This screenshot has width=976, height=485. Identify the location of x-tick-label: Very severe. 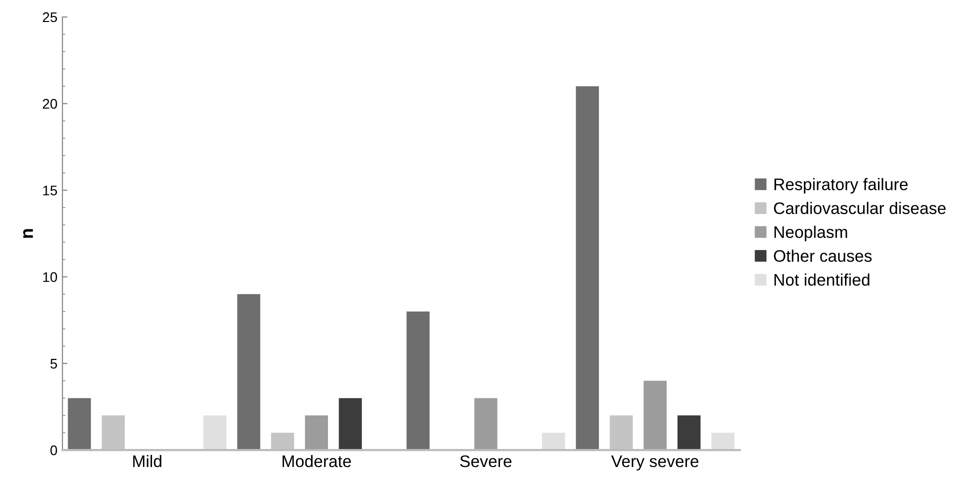
(654, 463).